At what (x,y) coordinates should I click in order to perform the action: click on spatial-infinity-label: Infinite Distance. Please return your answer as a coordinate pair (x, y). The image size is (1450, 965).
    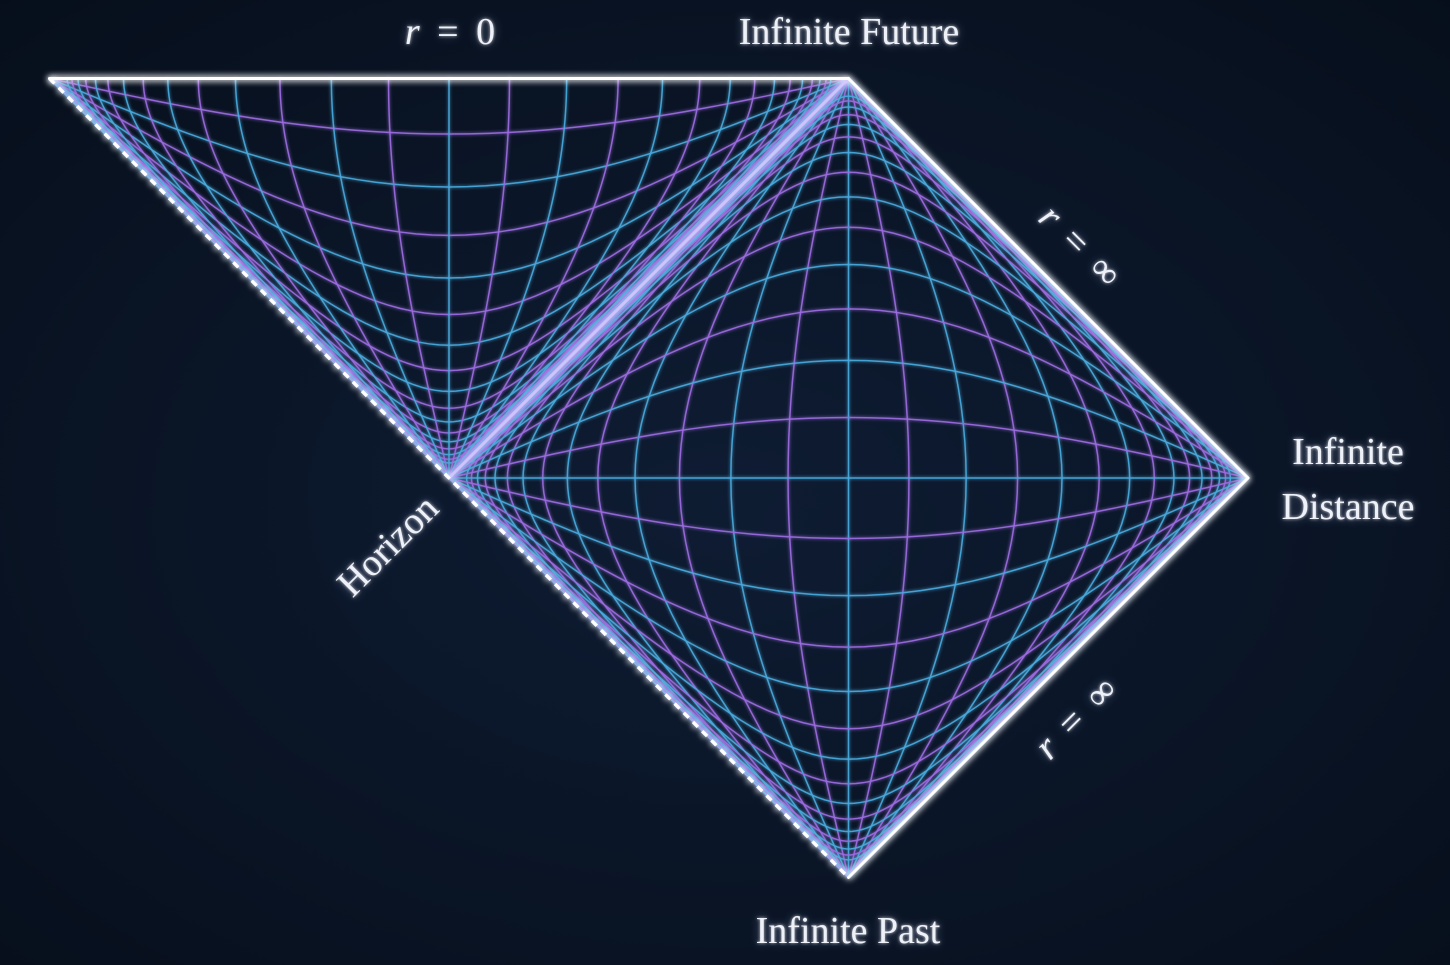
    Looking at the image, I should click on (1348, 480).